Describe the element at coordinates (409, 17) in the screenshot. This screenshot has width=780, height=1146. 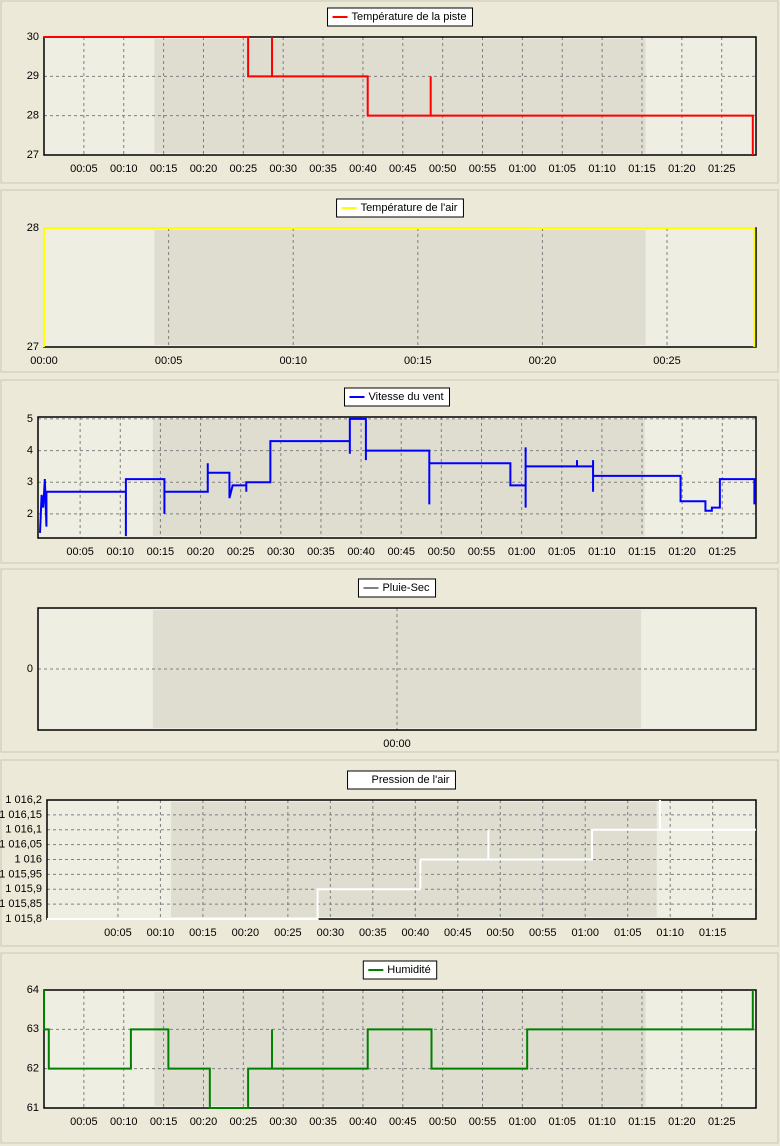
I see `legend-label: Température de la piste` at that location.